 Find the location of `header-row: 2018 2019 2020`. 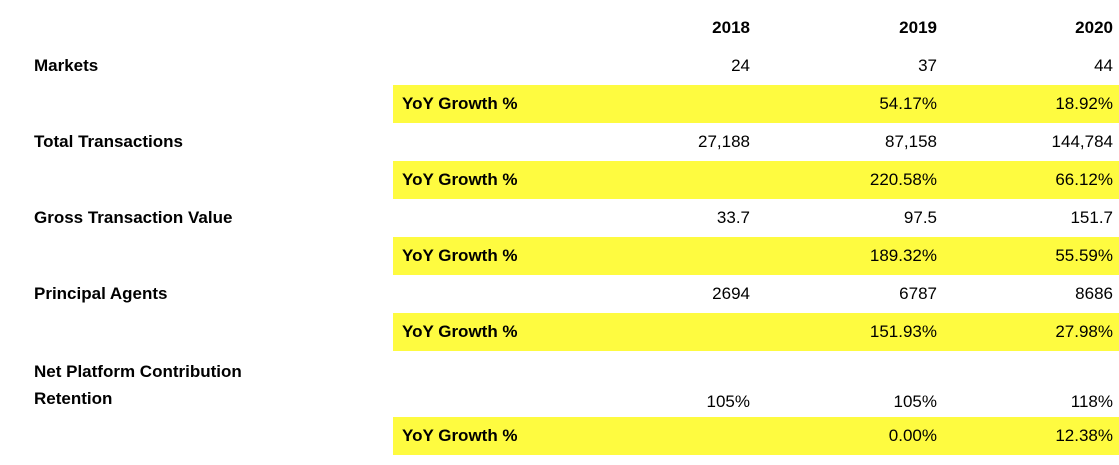

header-row: 2018 2019 2020 is located at coordinates (559, 27).